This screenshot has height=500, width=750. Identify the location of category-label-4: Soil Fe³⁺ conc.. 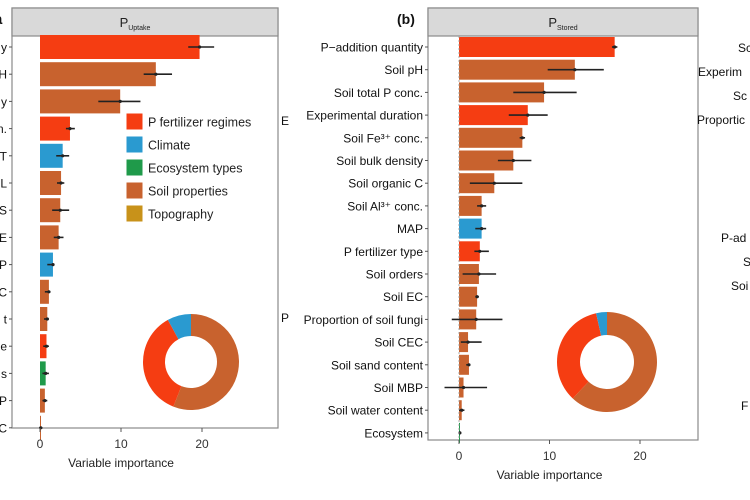
(383, 138).